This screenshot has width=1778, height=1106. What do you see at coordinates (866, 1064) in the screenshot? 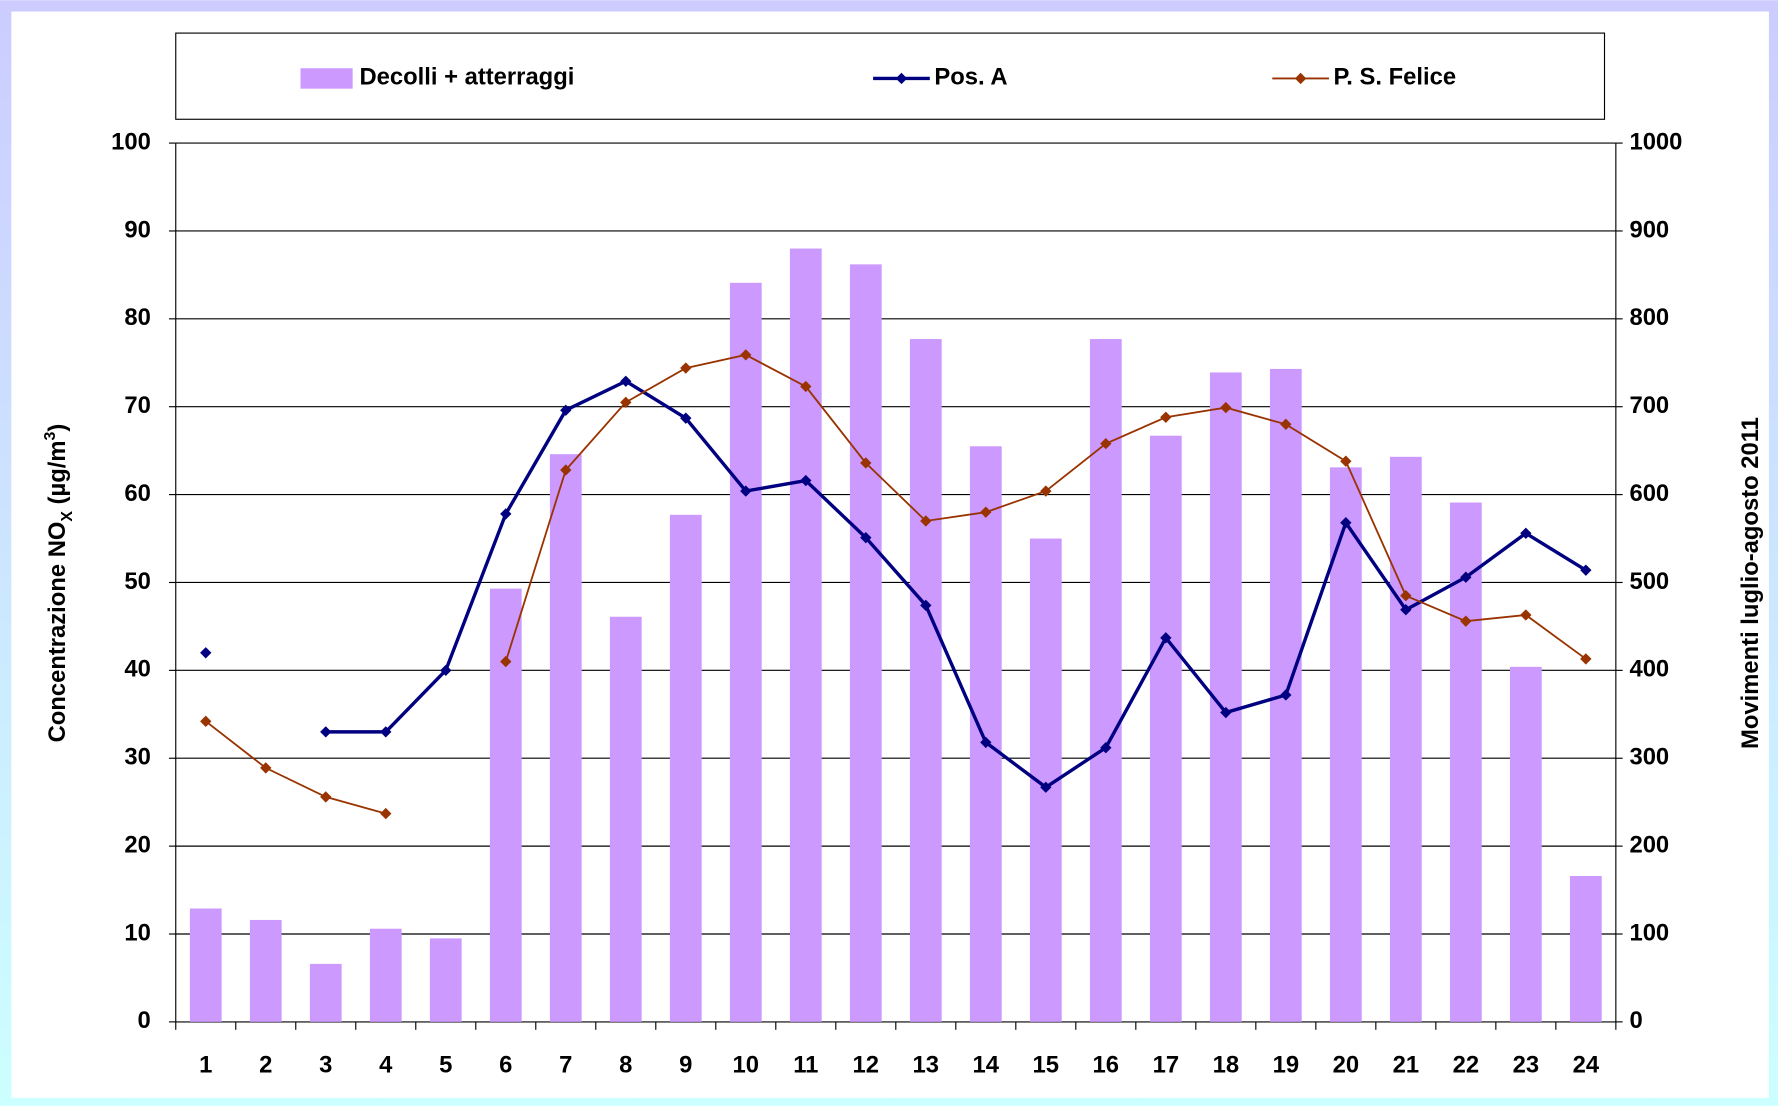
I see `x-tick-label: 12` at bounding box center [866, 1064].